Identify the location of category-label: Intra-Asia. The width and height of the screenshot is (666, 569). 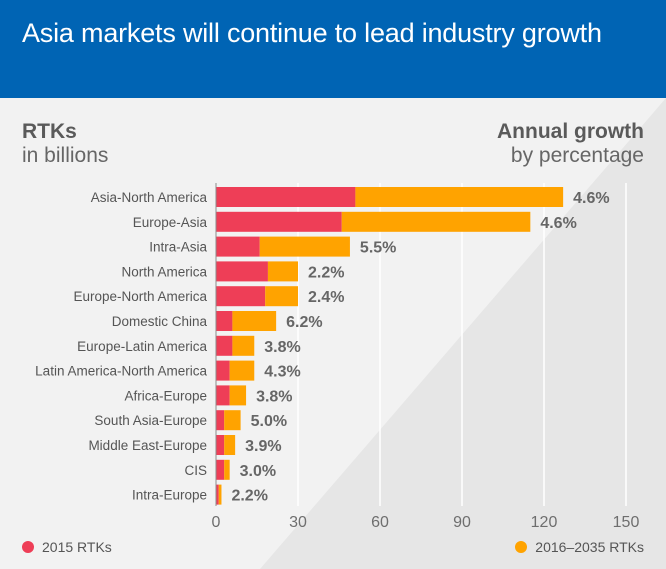
(178, 247).